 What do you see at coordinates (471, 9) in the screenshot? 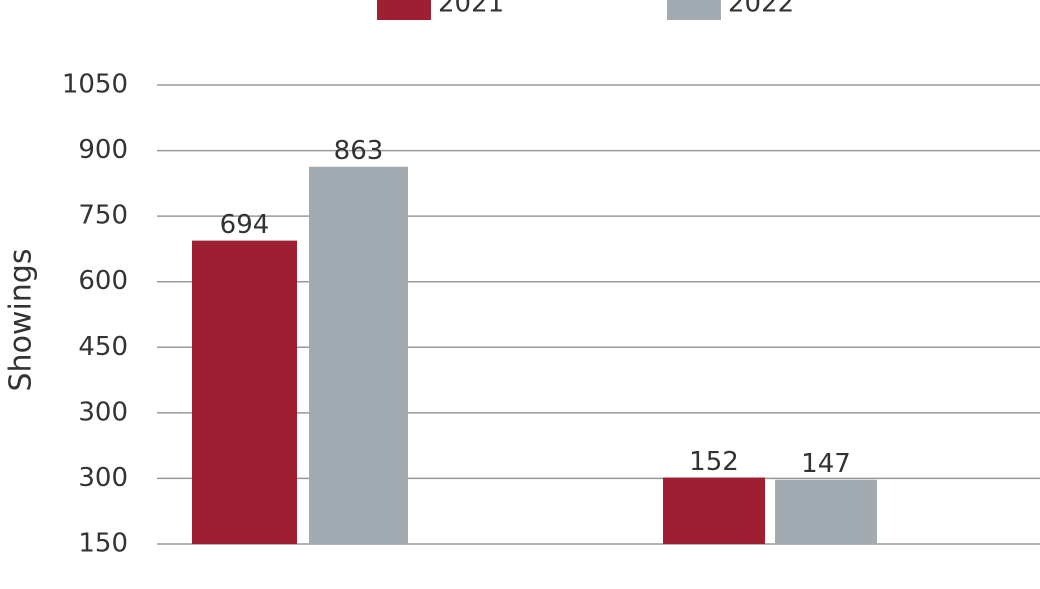
I see `legend-label: 2021` at bounding box center [471, 9].